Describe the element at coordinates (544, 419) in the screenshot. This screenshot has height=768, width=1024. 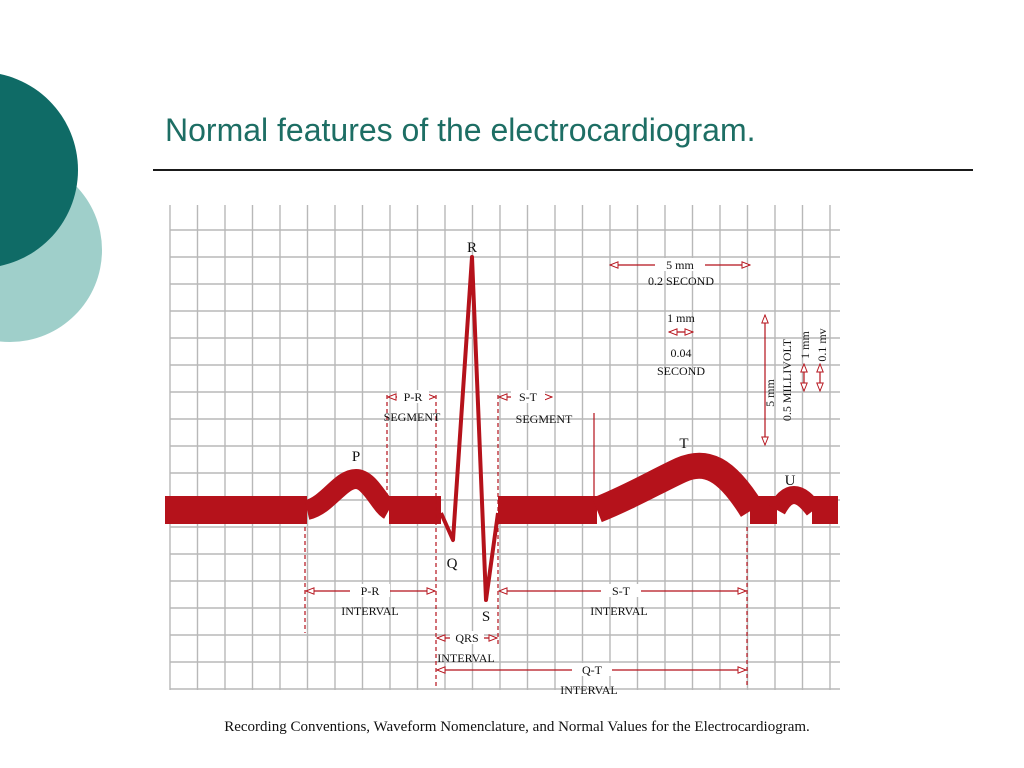
I see `st-segment-label-2: SEGMENT` at that location.